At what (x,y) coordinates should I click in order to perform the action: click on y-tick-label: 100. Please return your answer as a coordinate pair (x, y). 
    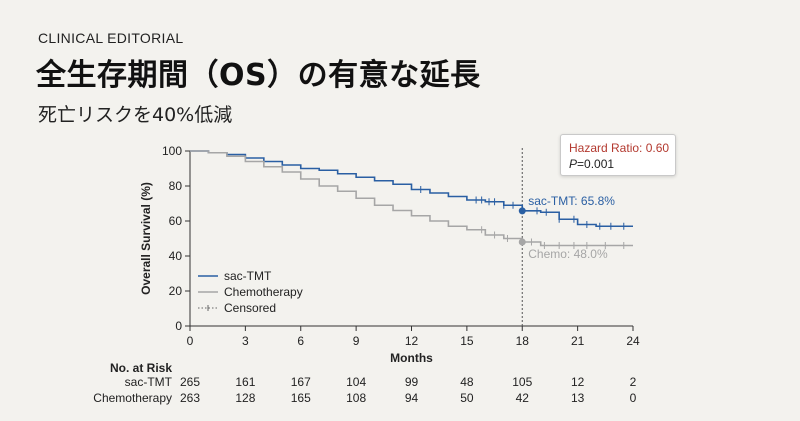
    Looking at the image, I should click on (172, 151).